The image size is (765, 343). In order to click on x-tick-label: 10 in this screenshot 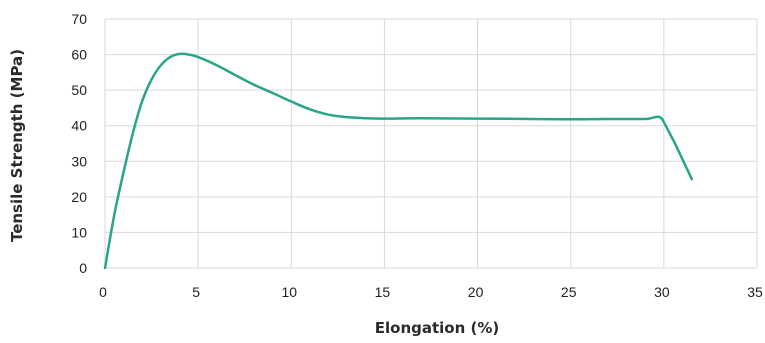, I will do `click(289, 292)`.